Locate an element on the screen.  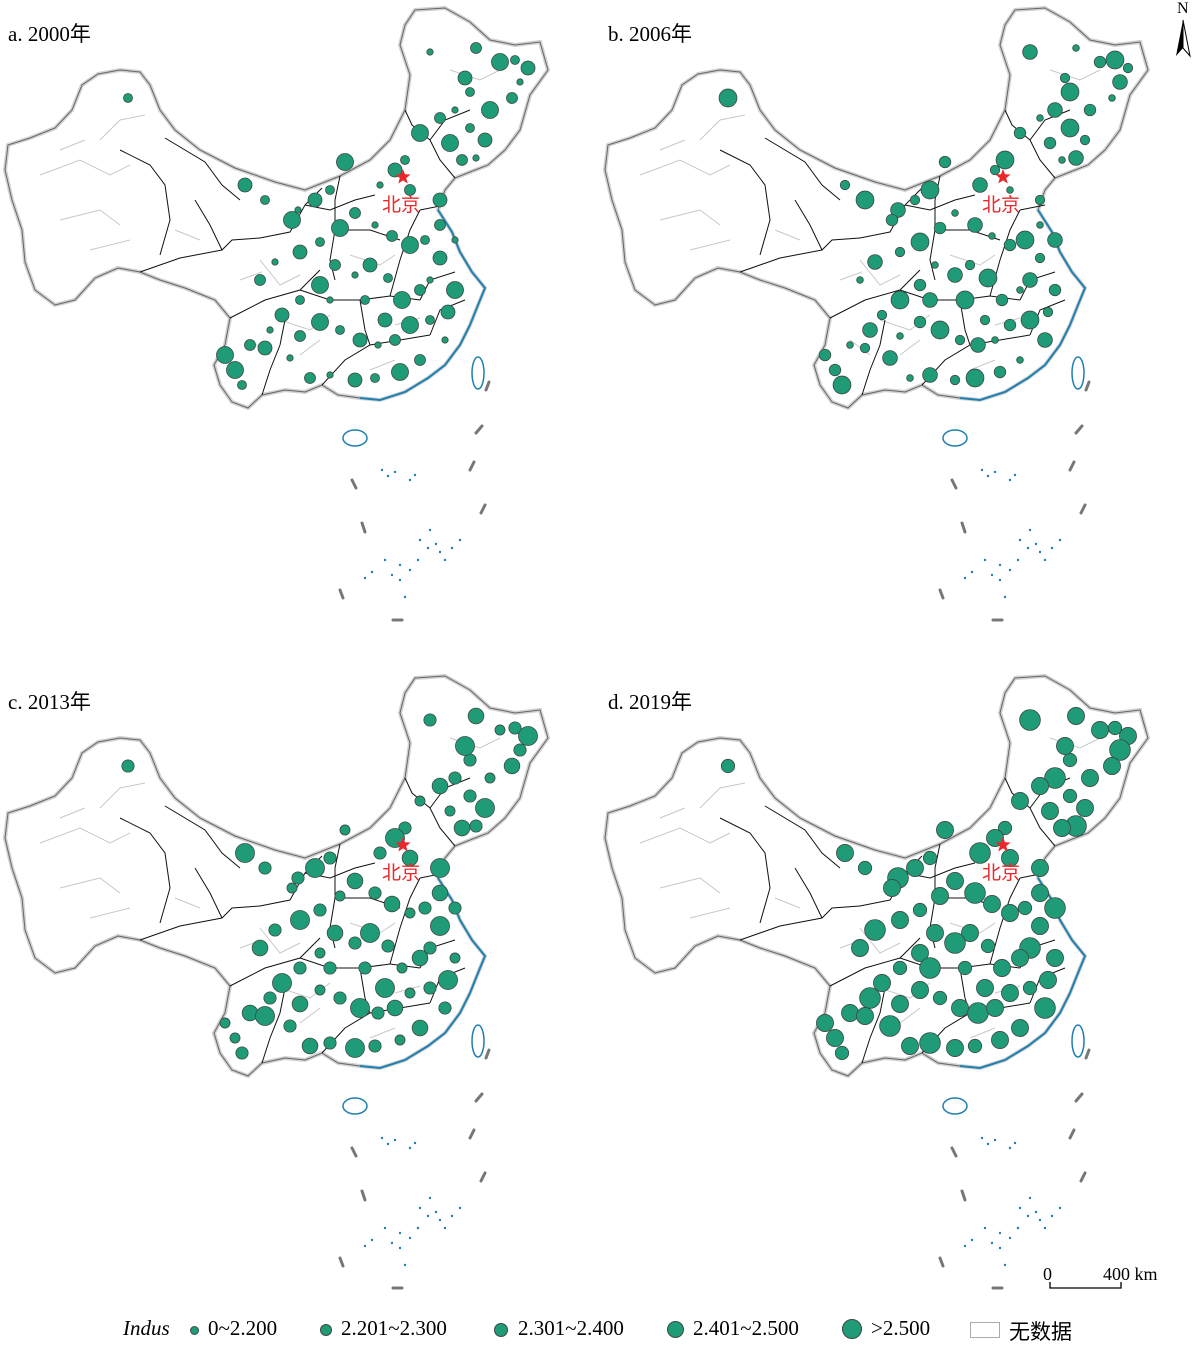
panel-title: b. 2006年 is located at coordinates (650, 34).